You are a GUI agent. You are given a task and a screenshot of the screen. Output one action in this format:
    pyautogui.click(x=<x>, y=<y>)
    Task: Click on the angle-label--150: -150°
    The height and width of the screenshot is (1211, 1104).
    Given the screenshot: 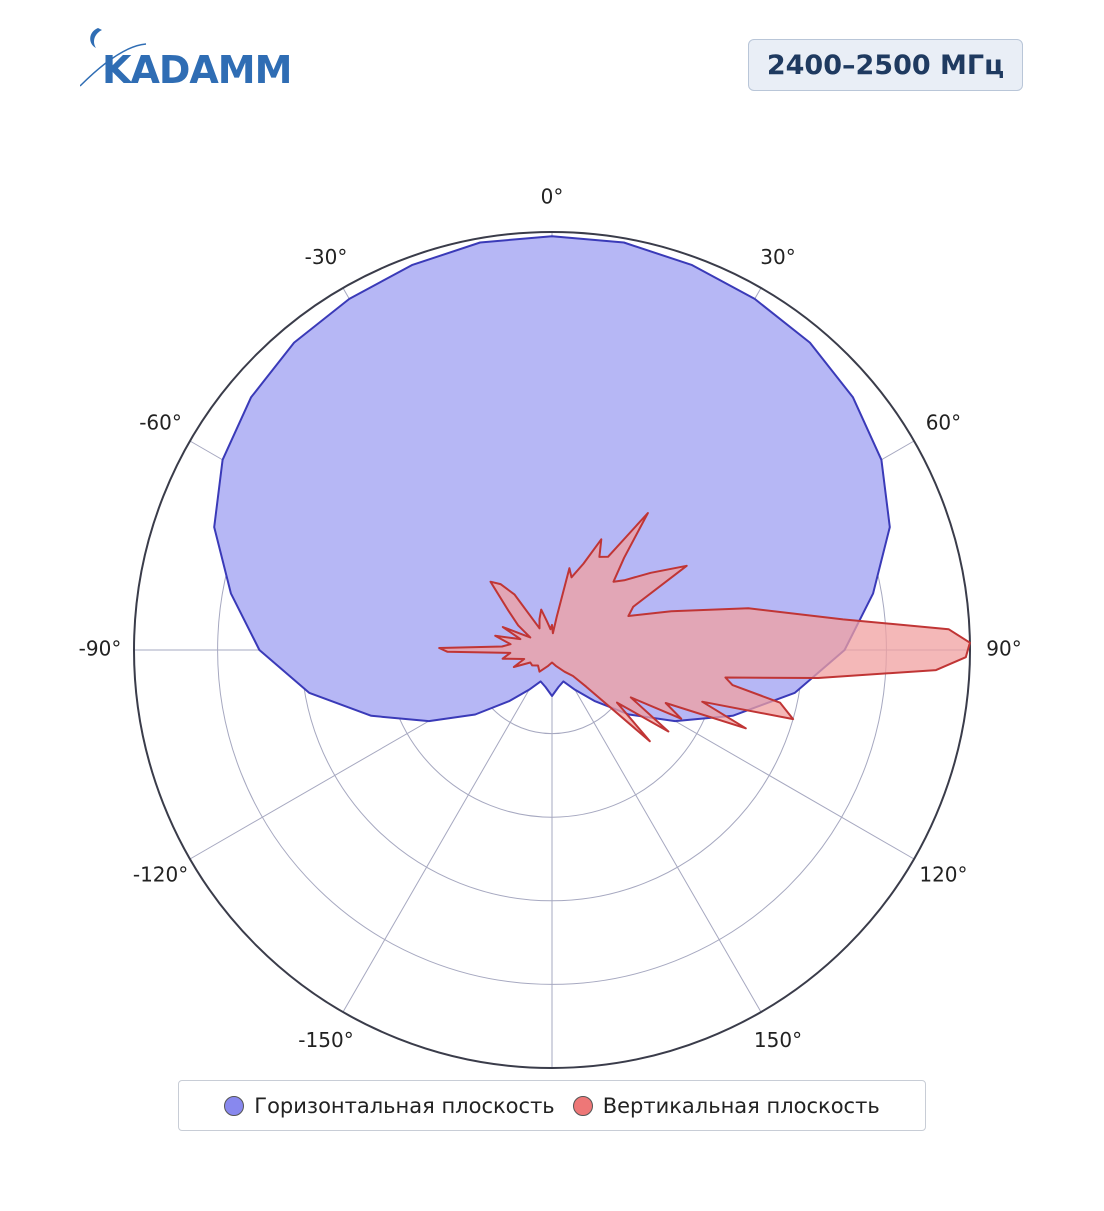 What is the action you would take?
    pyautogui.click(x=325, y=1040)
    